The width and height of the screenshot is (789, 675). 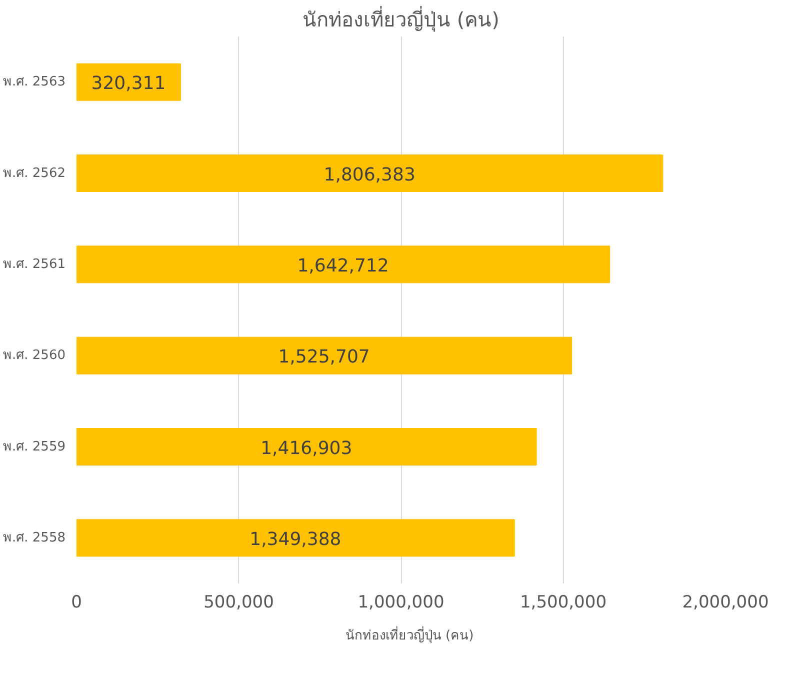 I want to click on data-label: 1,642,712, so click(x=343, y=265).